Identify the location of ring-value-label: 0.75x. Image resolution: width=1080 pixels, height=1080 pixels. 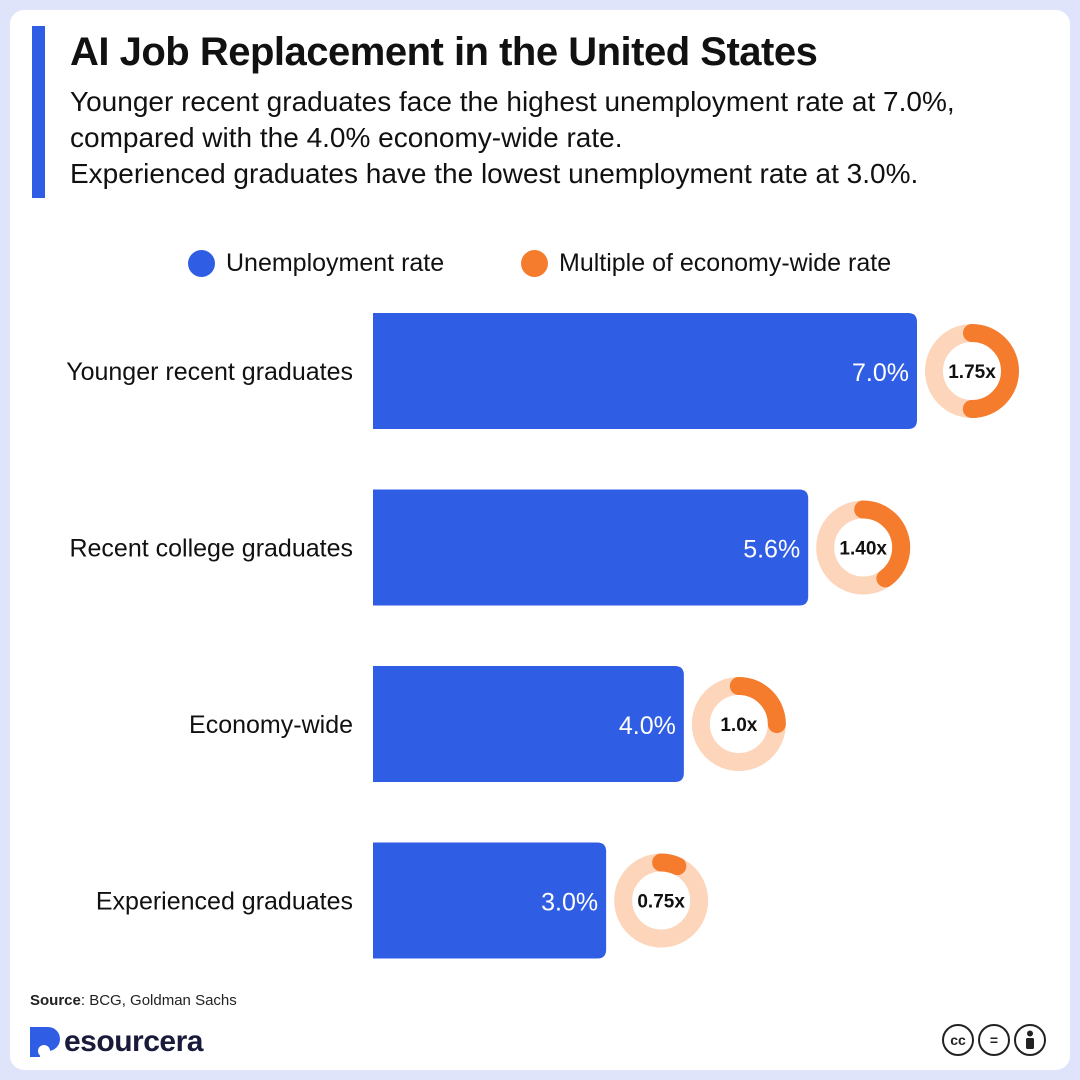
(661, 902).